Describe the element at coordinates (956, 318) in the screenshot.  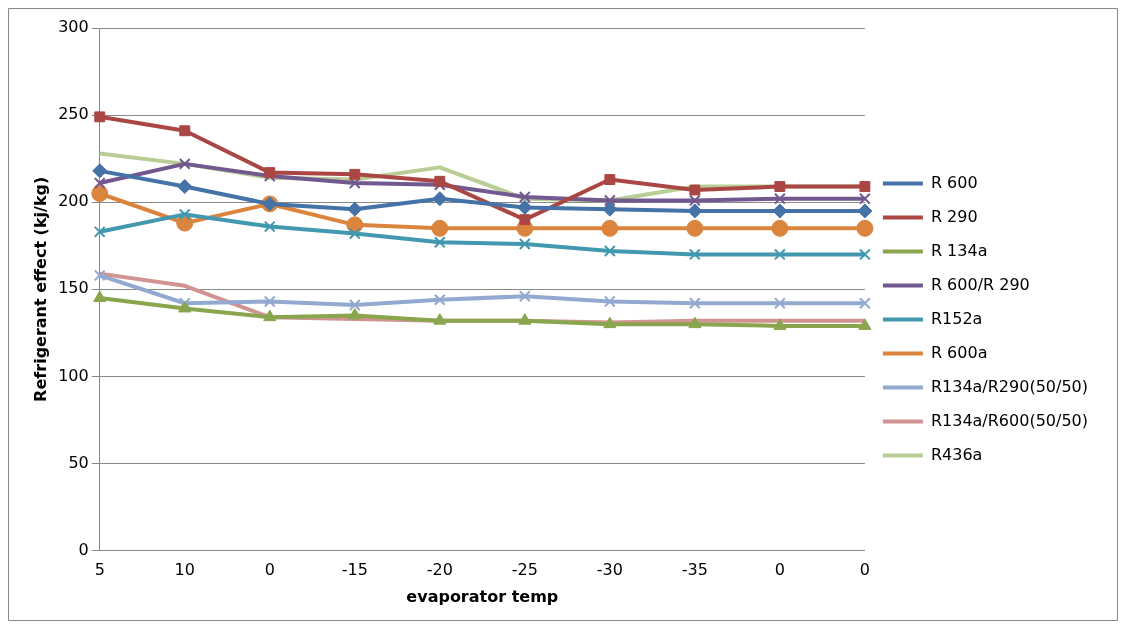
I see `legend-label: R152a` at that location.